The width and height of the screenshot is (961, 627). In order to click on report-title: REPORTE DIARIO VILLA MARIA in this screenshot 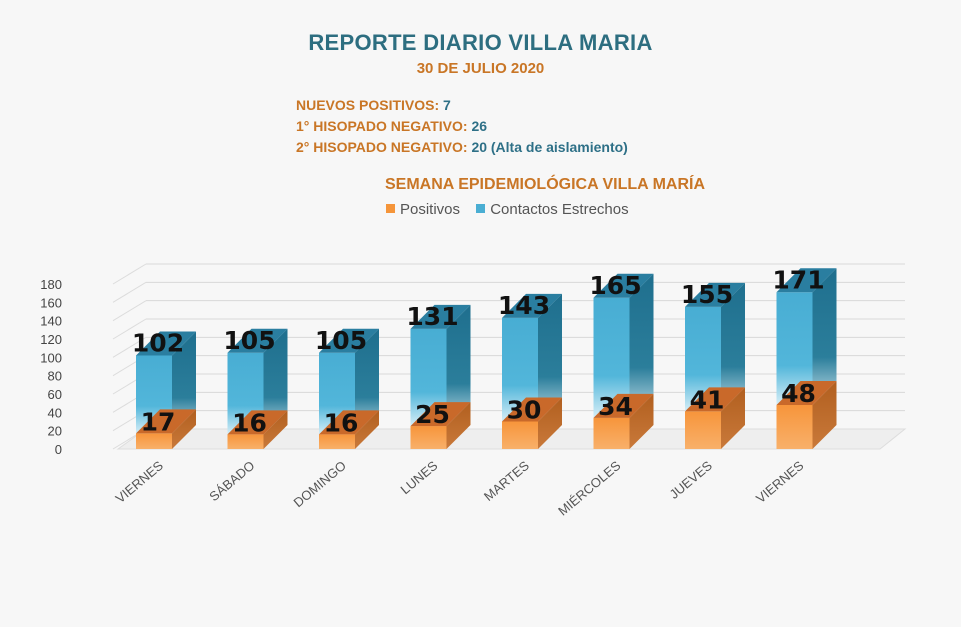, I will do `click(480, 42)`.